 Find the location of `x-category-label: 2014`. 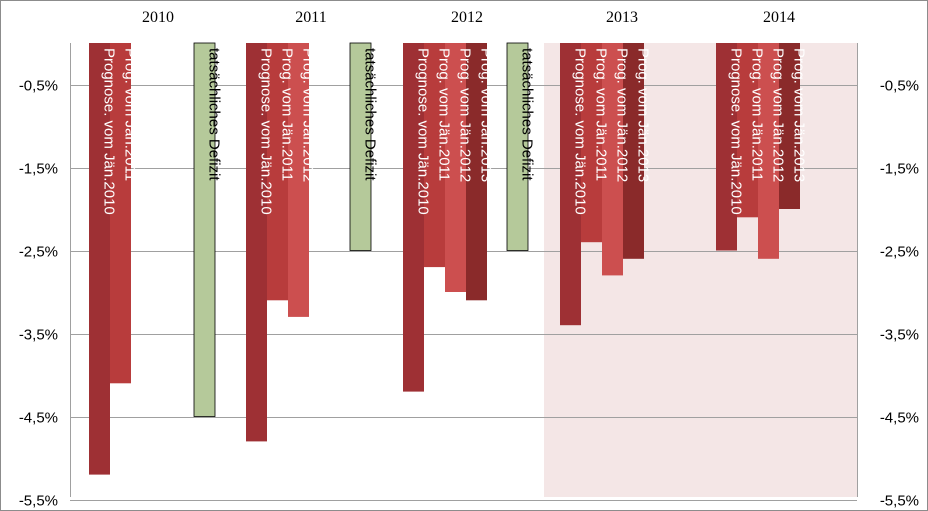

x-category-label: 2014 is located at coordinates (779, 17).